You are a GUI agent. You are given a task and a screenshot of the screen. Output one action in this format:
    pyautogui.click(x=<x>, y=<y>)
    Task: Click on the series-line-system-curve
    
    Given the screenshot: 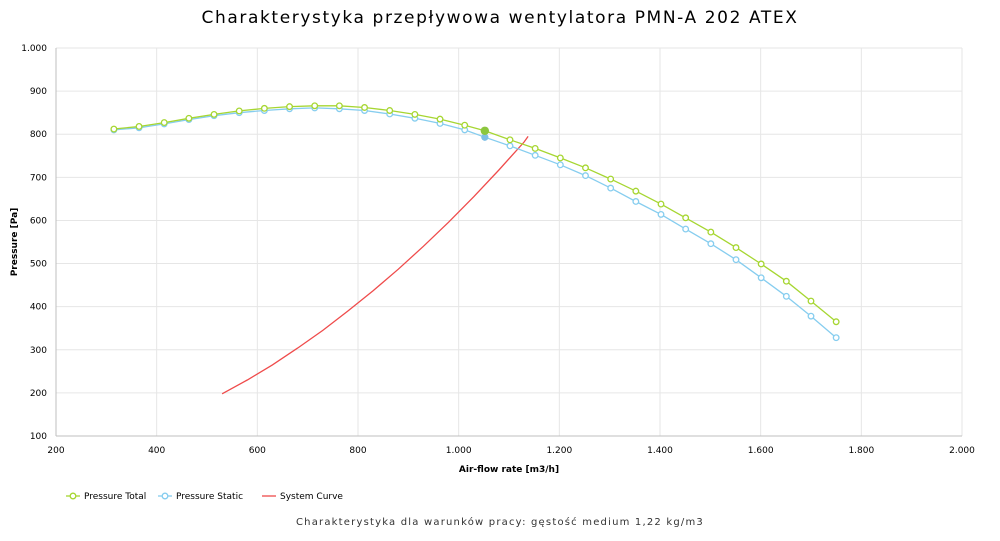 What is the action you would take?
    pyautogui.click(x=375, y=265)
    